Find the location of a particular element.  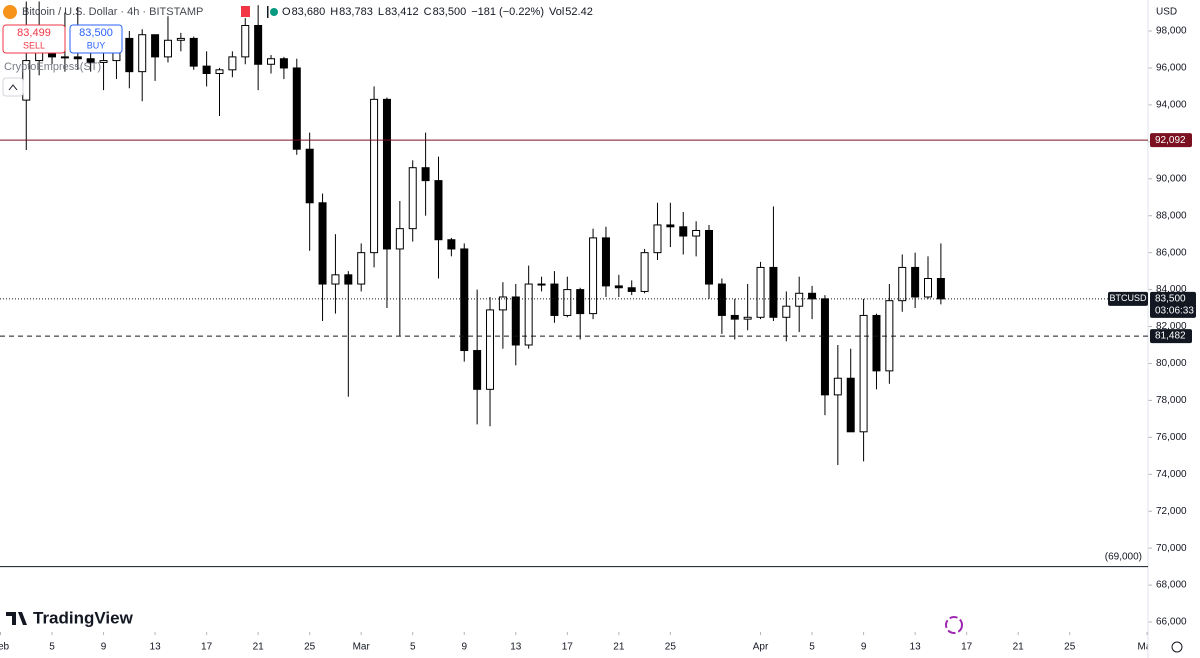

y-tick-label: 68,000 is located at coordinates (1171, 585).